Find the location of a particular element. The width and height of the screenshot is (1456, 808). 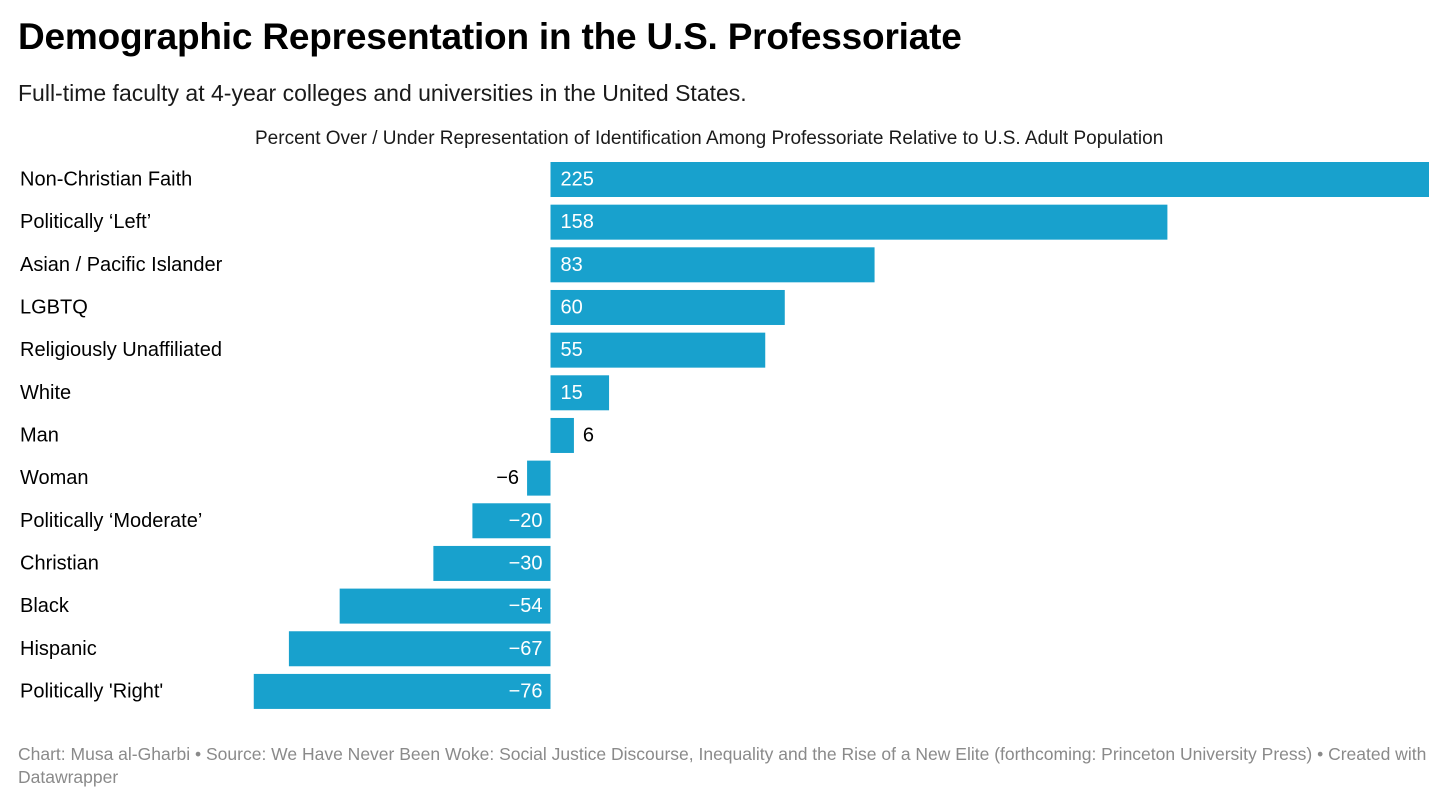

value-label-man: 6 is located at coordinates (588, 435).